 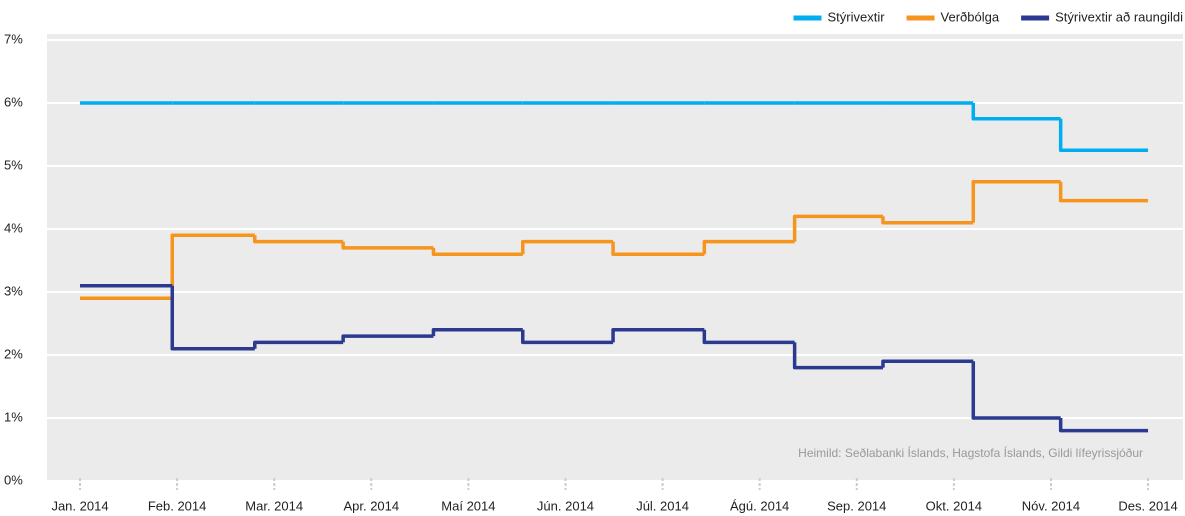 What do you see at coordinates (468, 505) in the screenshot?
I see `x-tick-label: Maí 2014` at bounding box center [468, 505].